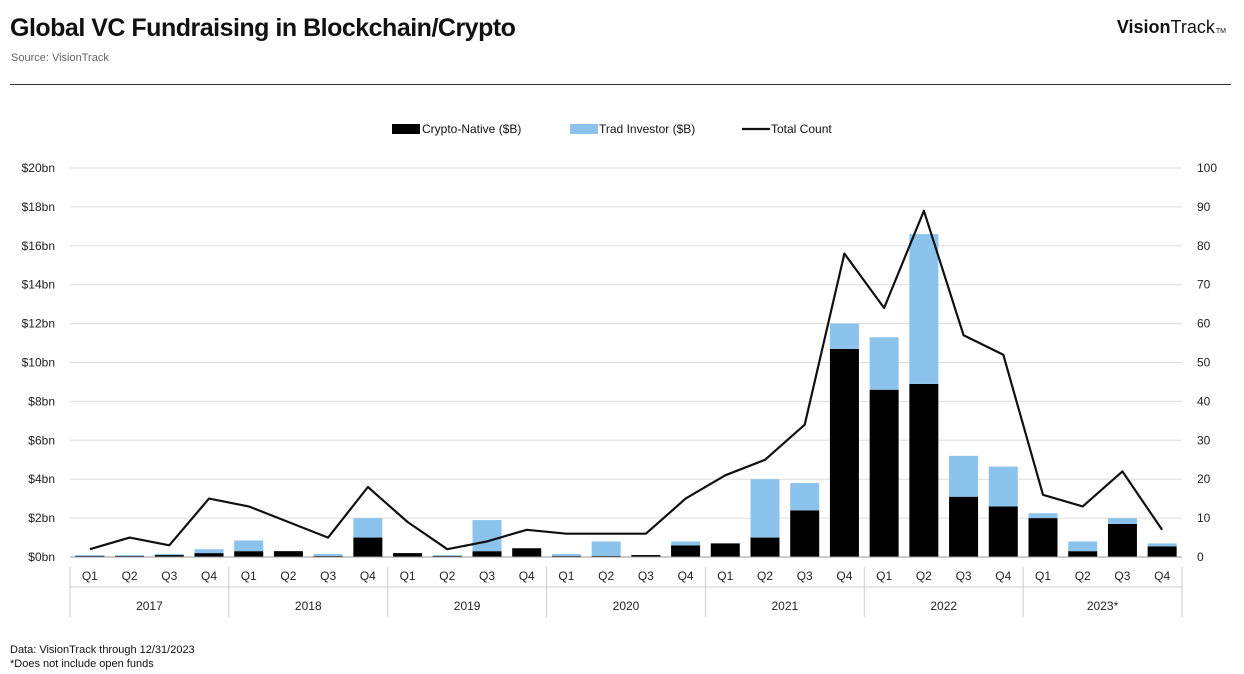  What do you see at coordinates (38, 246) in the screenshot?
I see `y-left-tick-label: $16bn` at bounding box center [38, 246].